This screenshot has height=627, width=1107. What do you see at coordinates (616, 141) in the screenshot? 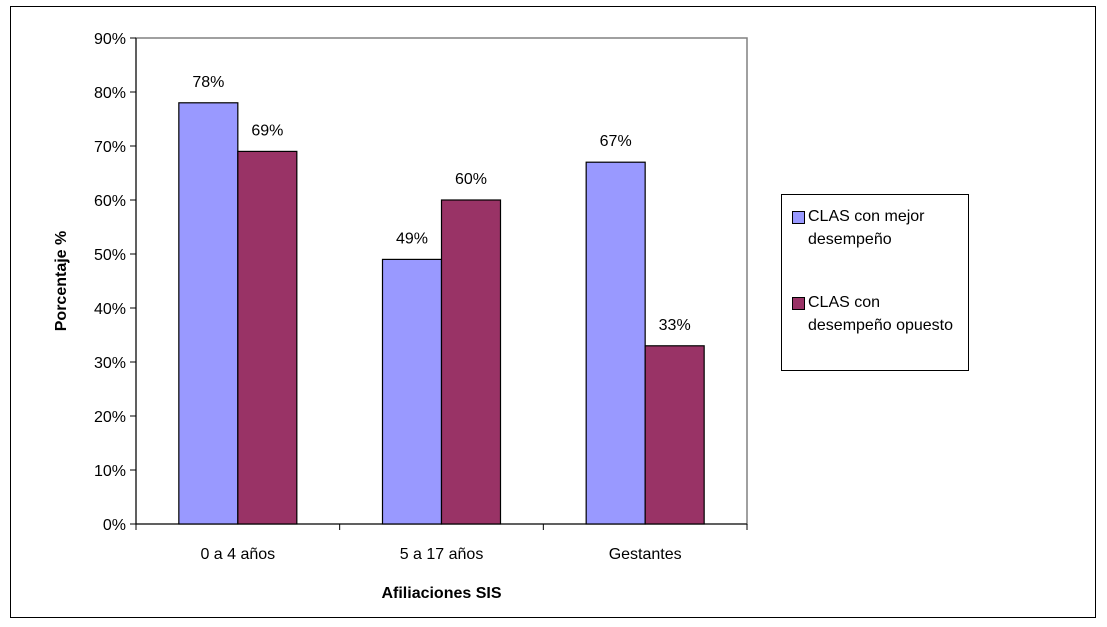
I see `data-label-series-1: 67%` at bounding box center [616, 141].